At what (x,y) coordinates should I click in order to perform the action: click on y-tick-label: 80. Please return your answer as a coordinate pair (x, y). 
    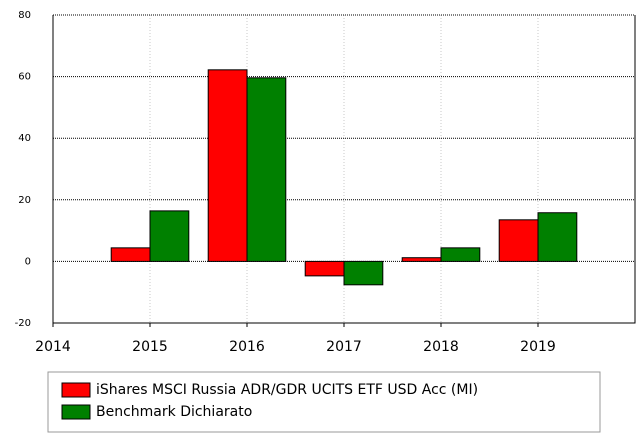
    Looking at the image, I should click on (24, 15).